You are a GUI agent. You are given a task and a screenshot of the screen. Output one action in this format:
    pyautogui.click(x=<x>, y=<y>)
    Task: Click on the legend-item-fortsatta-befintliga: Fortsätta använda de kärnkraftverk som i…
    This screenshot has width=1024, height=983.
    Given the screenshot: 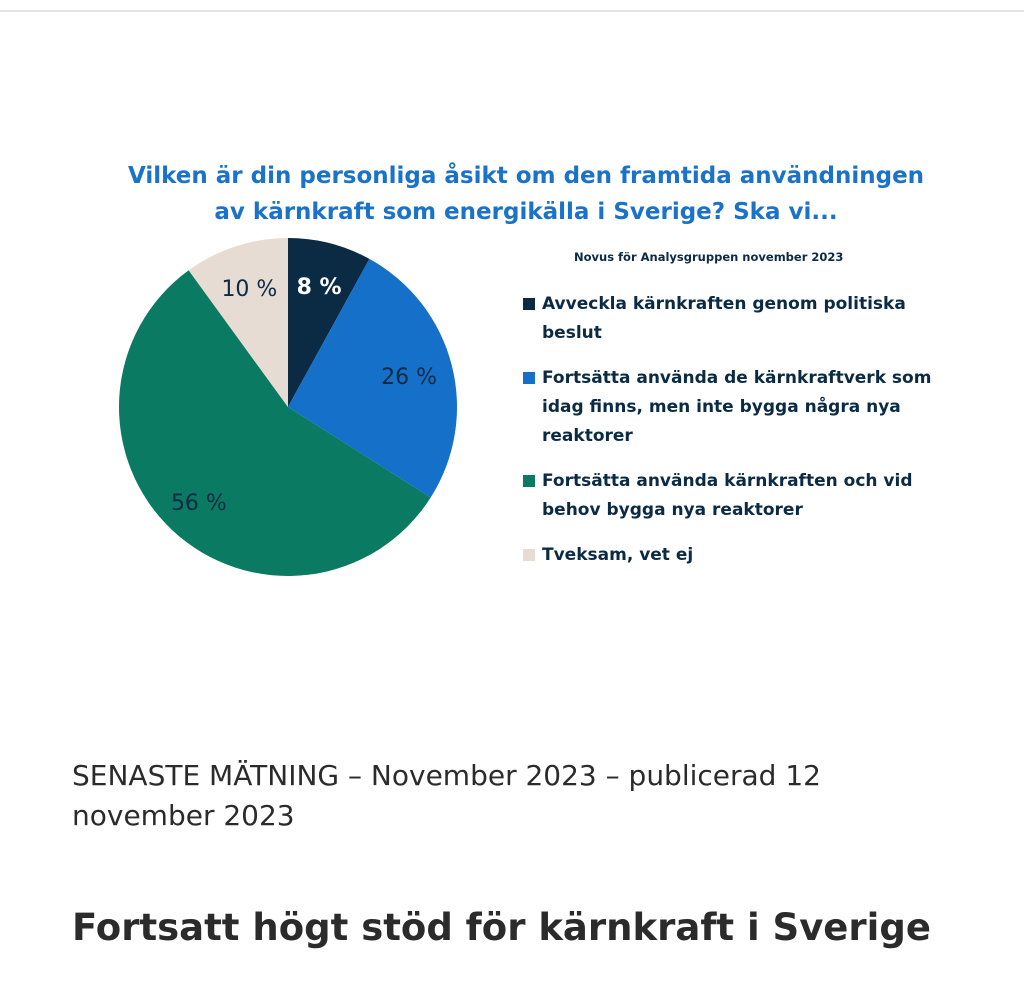 What is the action you would take?
    pyautogui.click(x=733, y=407)
    